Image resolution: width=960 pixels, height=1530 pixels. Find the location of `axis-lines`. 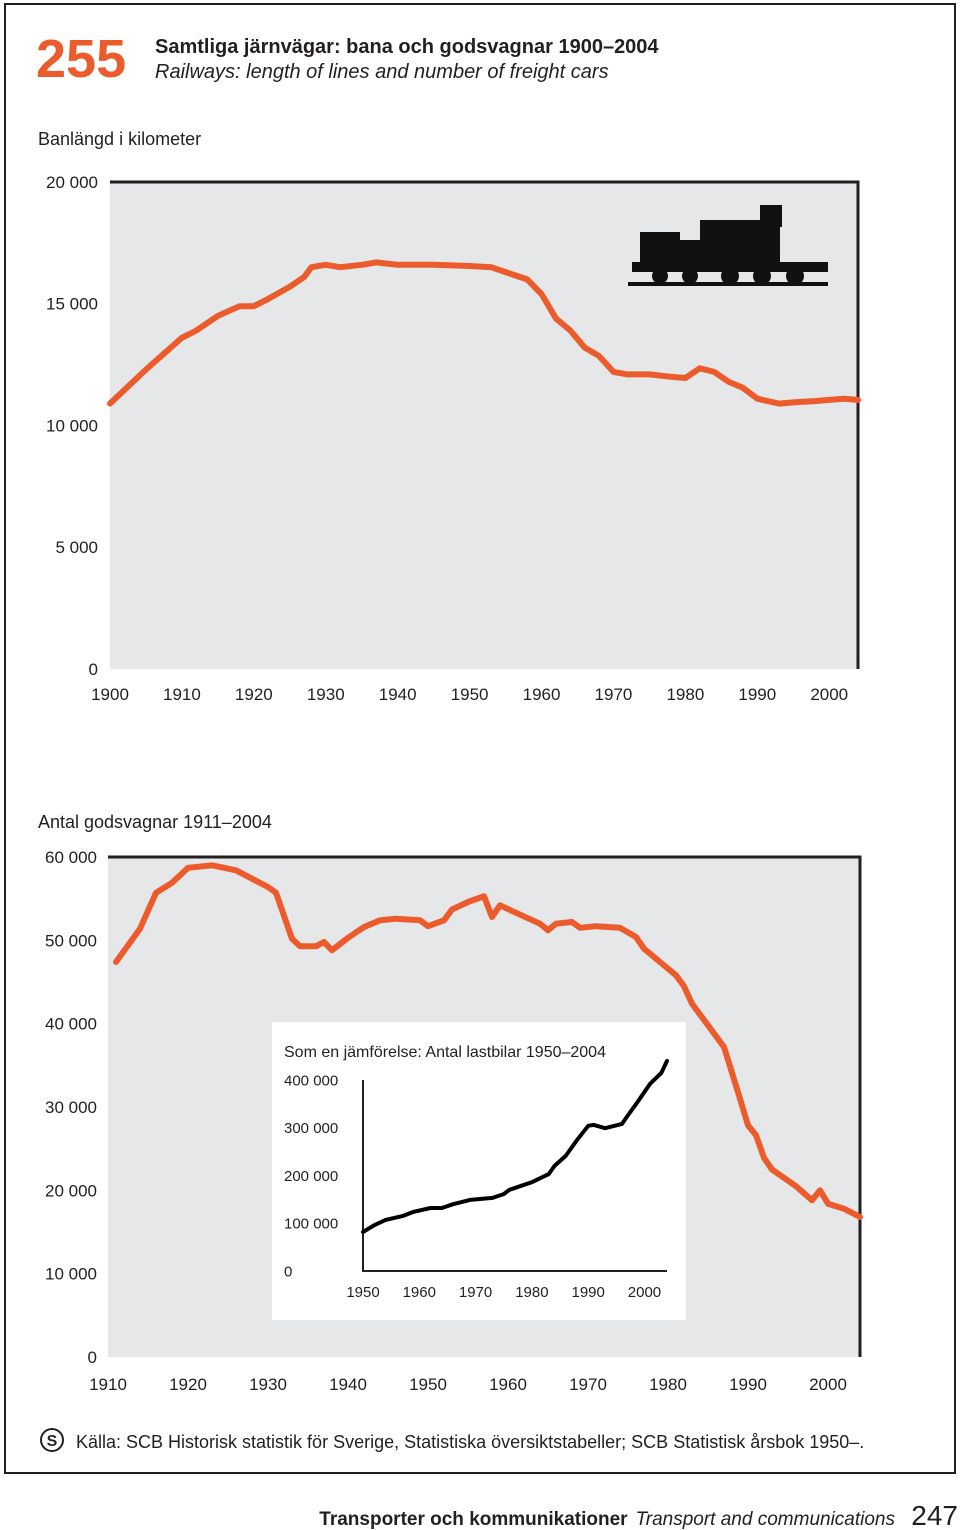

axis-lines is located at coordinates (514, 1176).